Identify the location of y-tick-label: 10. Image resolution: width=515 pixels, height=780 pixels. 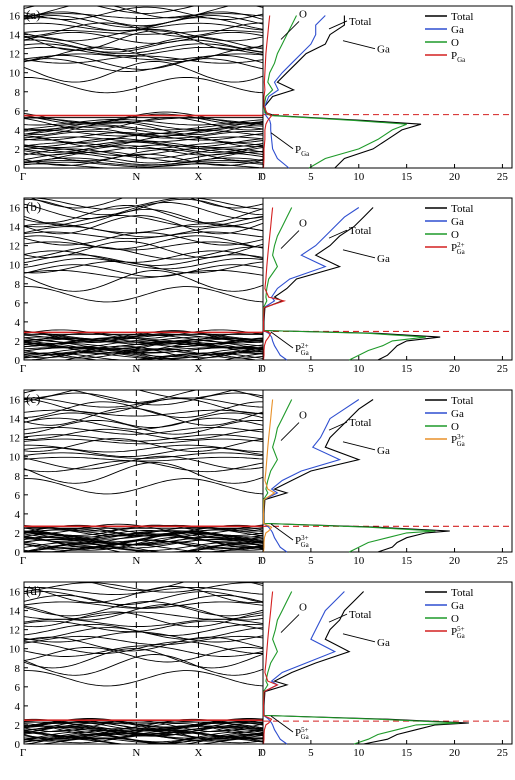
(15, 266).